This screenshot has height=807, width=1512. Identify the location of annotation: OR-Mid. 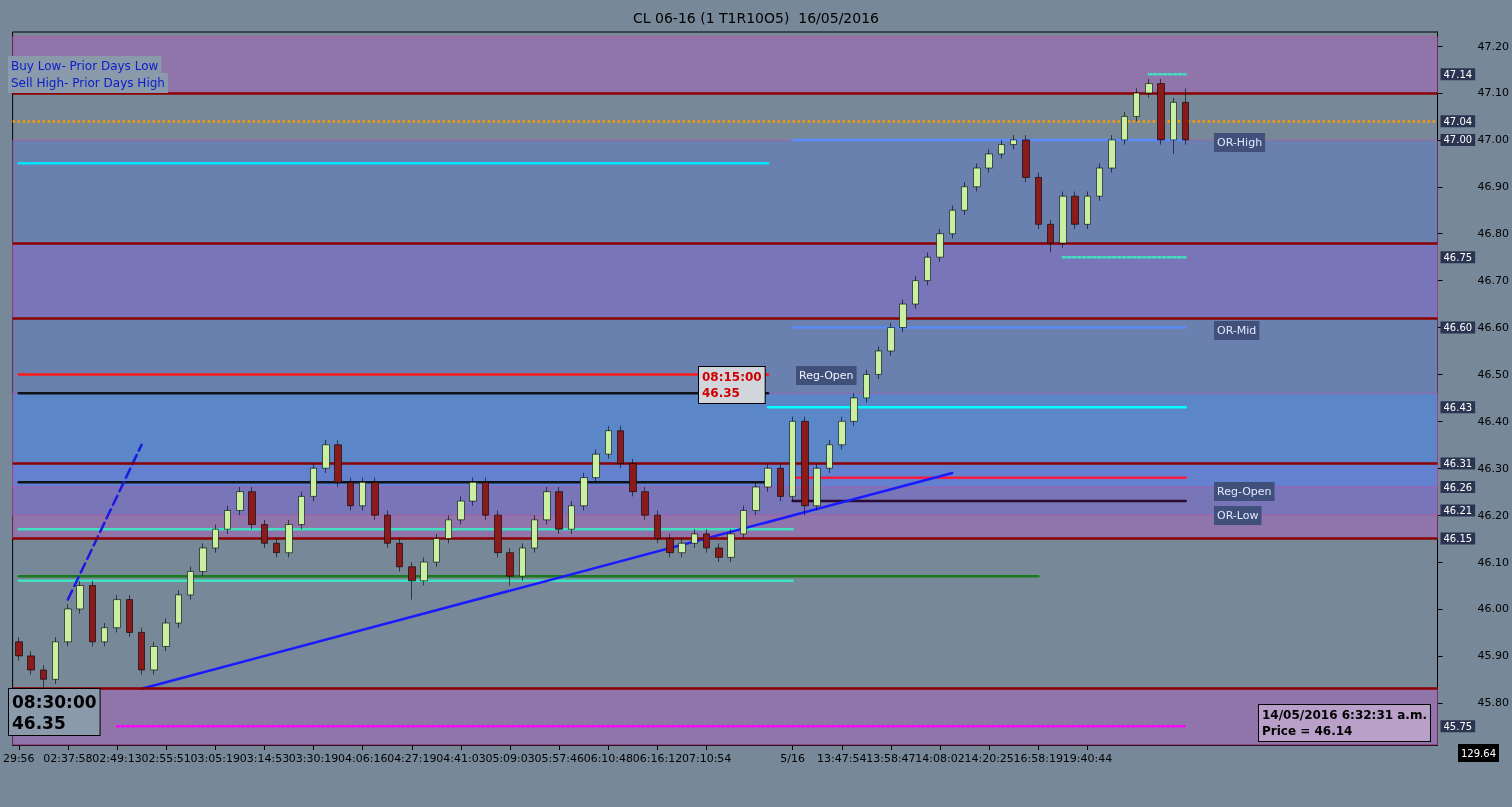
(1237, 330).